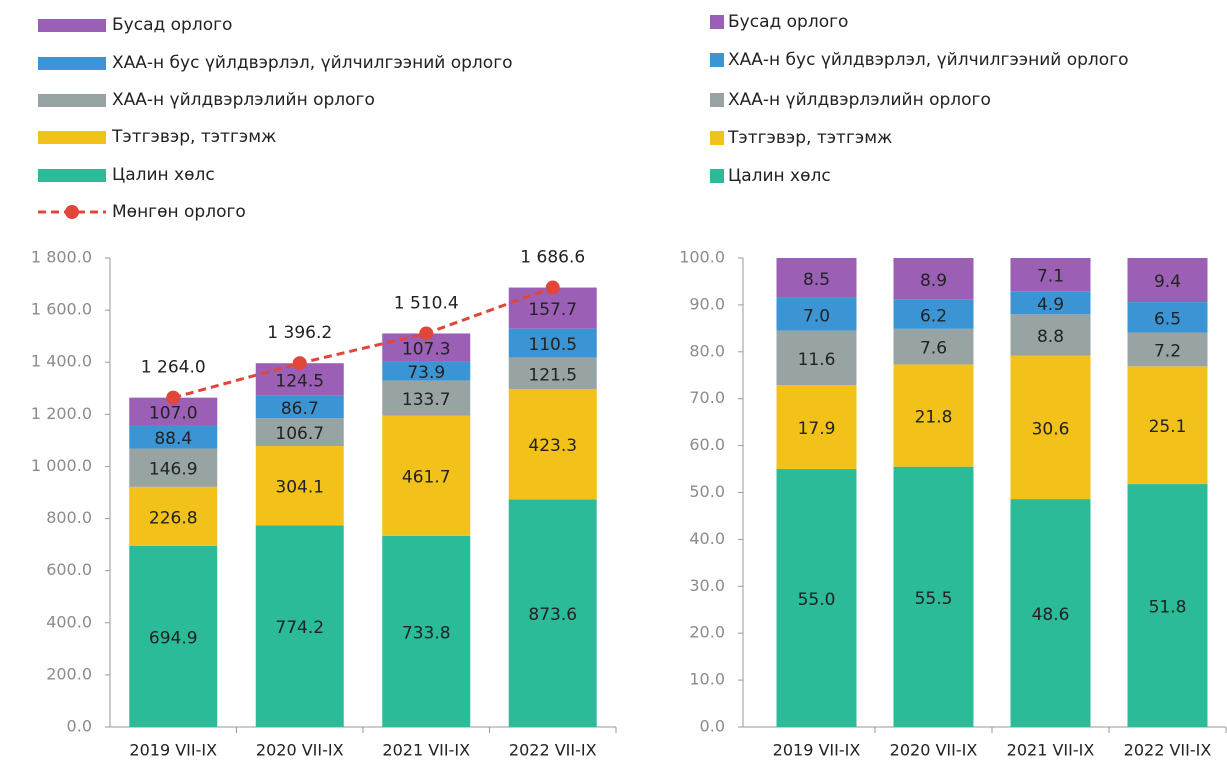 The width and height of the screenshot is (1227, 767). Describe the element at coordinates (707, 397) in the screenshot. I see `y-tick-label: 70.0` at that location.